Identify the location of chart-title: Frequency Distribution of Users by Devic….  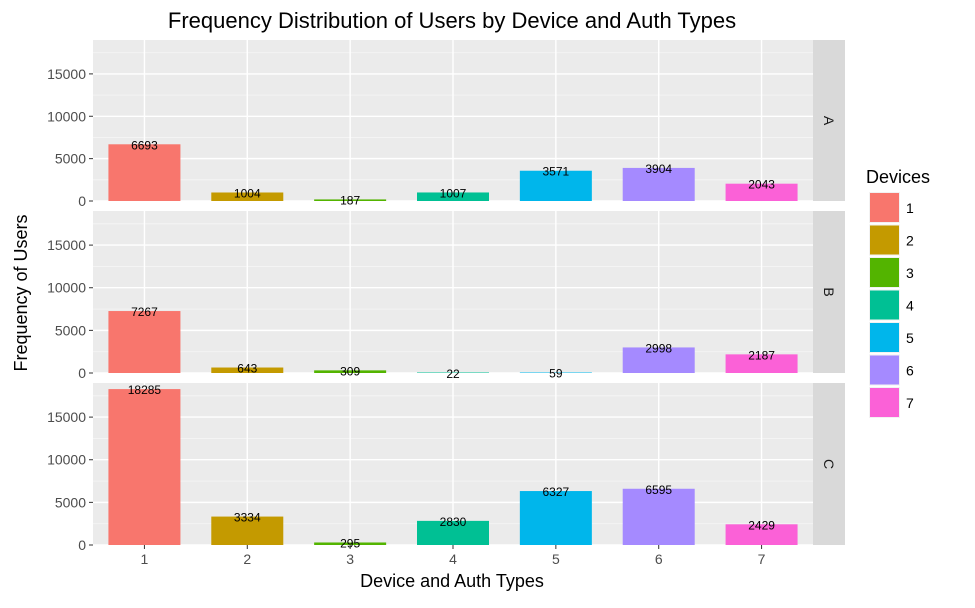
(452, 20).